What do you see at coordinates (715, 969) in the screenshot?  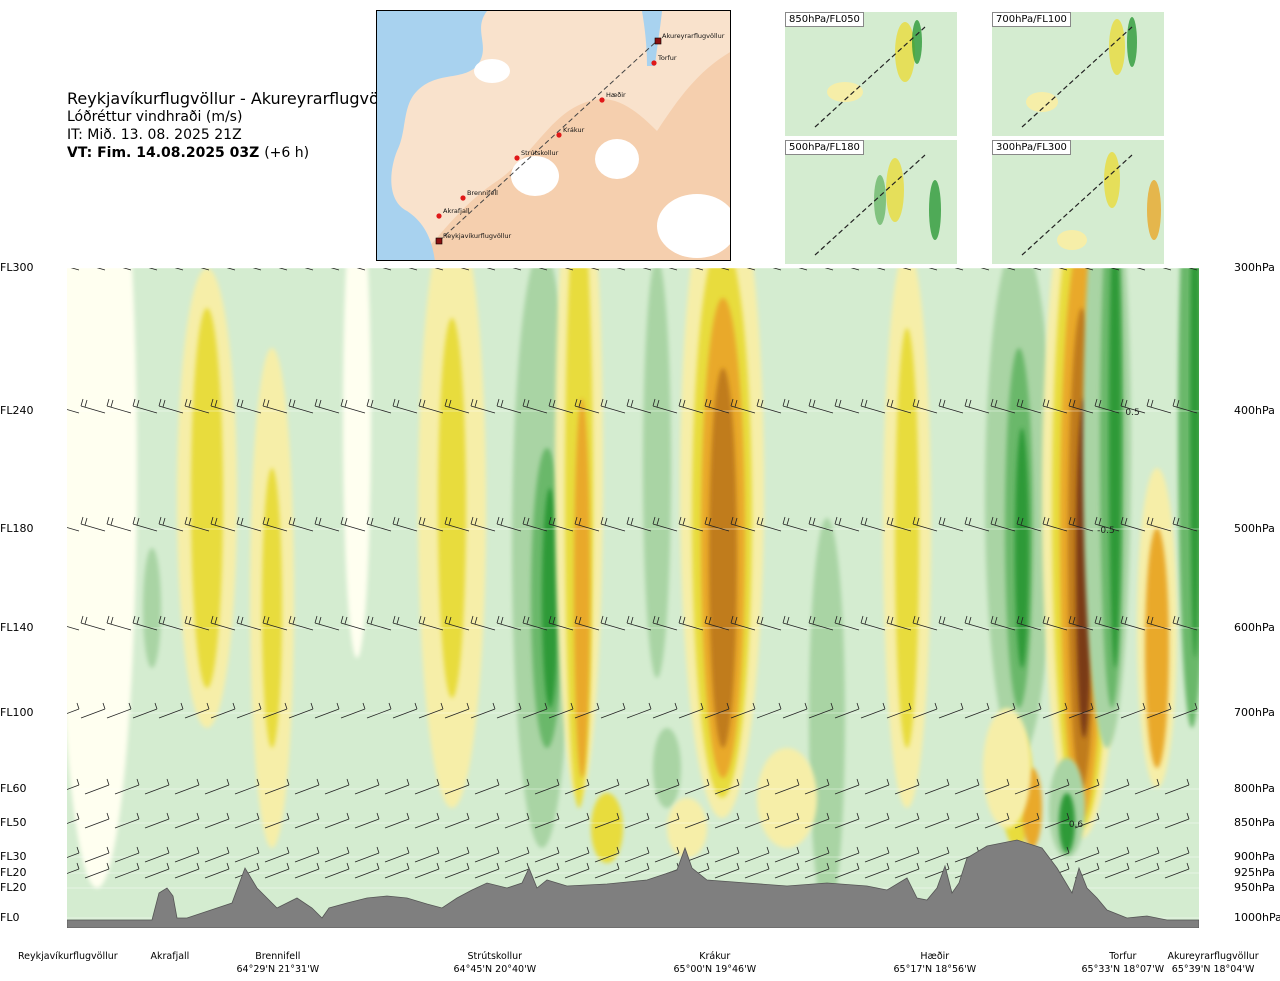 I see `station-coordinate: 65°00'N 19°46'W` at bounding box center [715, 969].